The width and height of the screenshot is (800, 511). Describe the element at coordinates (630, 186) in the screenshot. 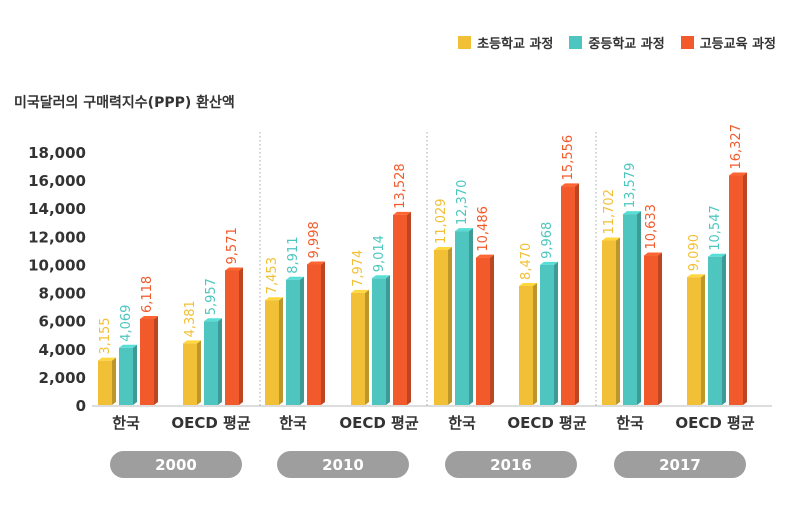

I see `bar-value-label: 13,579` at that location.